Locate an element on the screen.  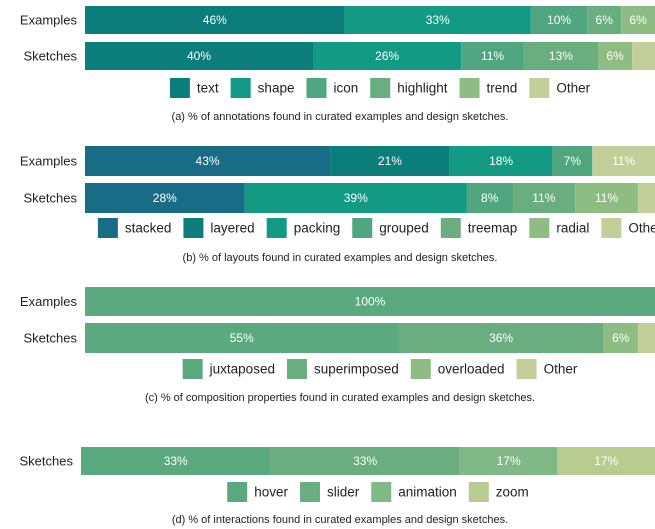
data-label: 7% is located at coordinates (573, 161).